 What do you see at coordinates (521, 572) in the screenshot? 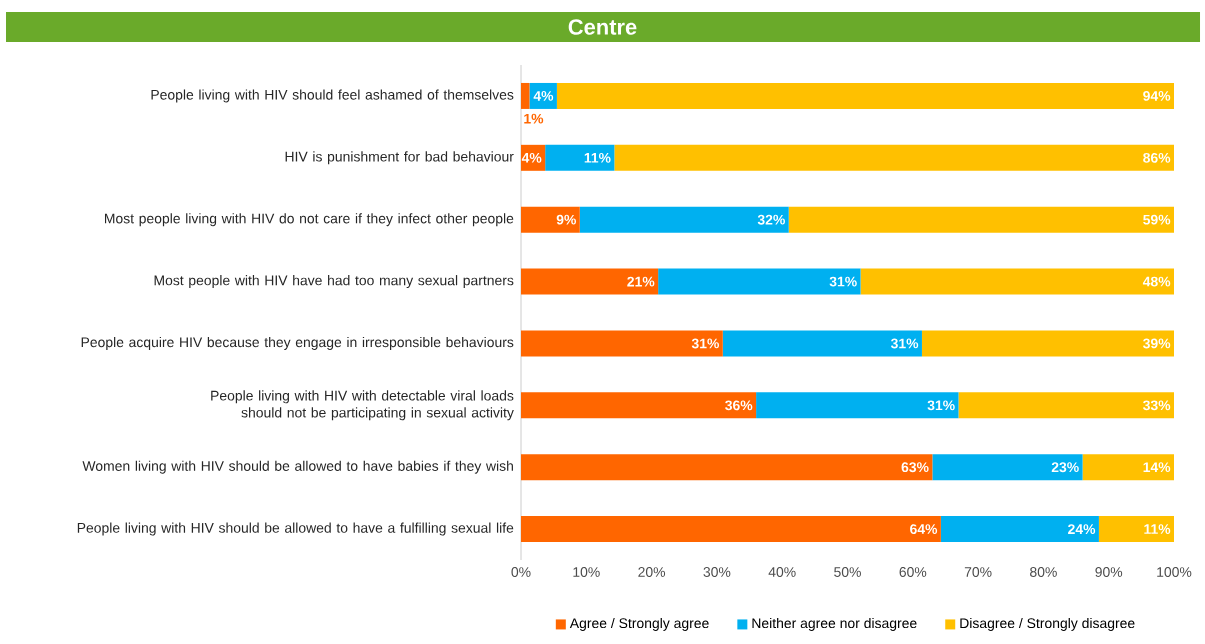
I see `x-tick-label: 0%` at bounding box center [521, 572].